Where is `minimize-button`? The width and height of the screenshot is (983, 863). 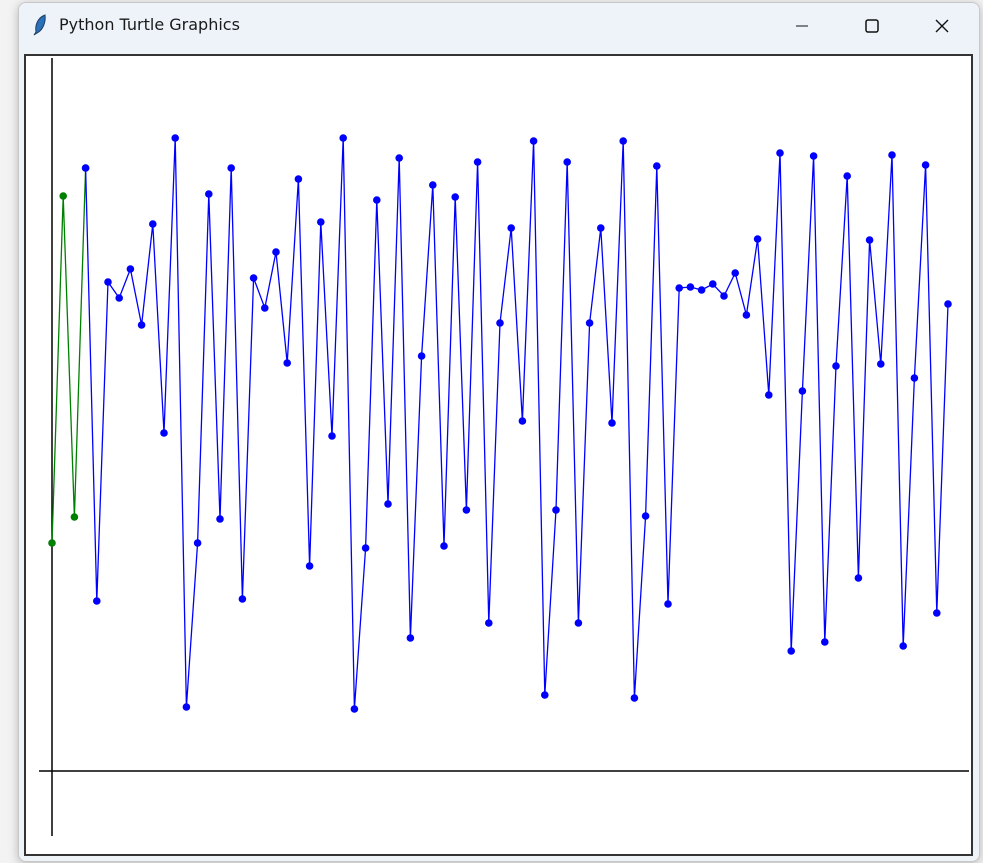 minimize-button is located at coordinates (802, 25).